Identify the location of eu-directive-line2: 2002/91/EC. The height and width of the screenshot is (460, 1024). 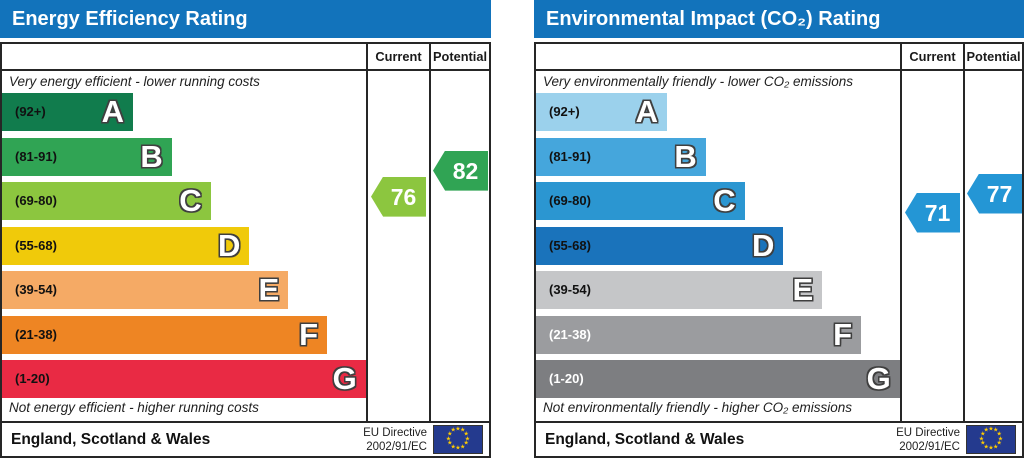
(929, 447).